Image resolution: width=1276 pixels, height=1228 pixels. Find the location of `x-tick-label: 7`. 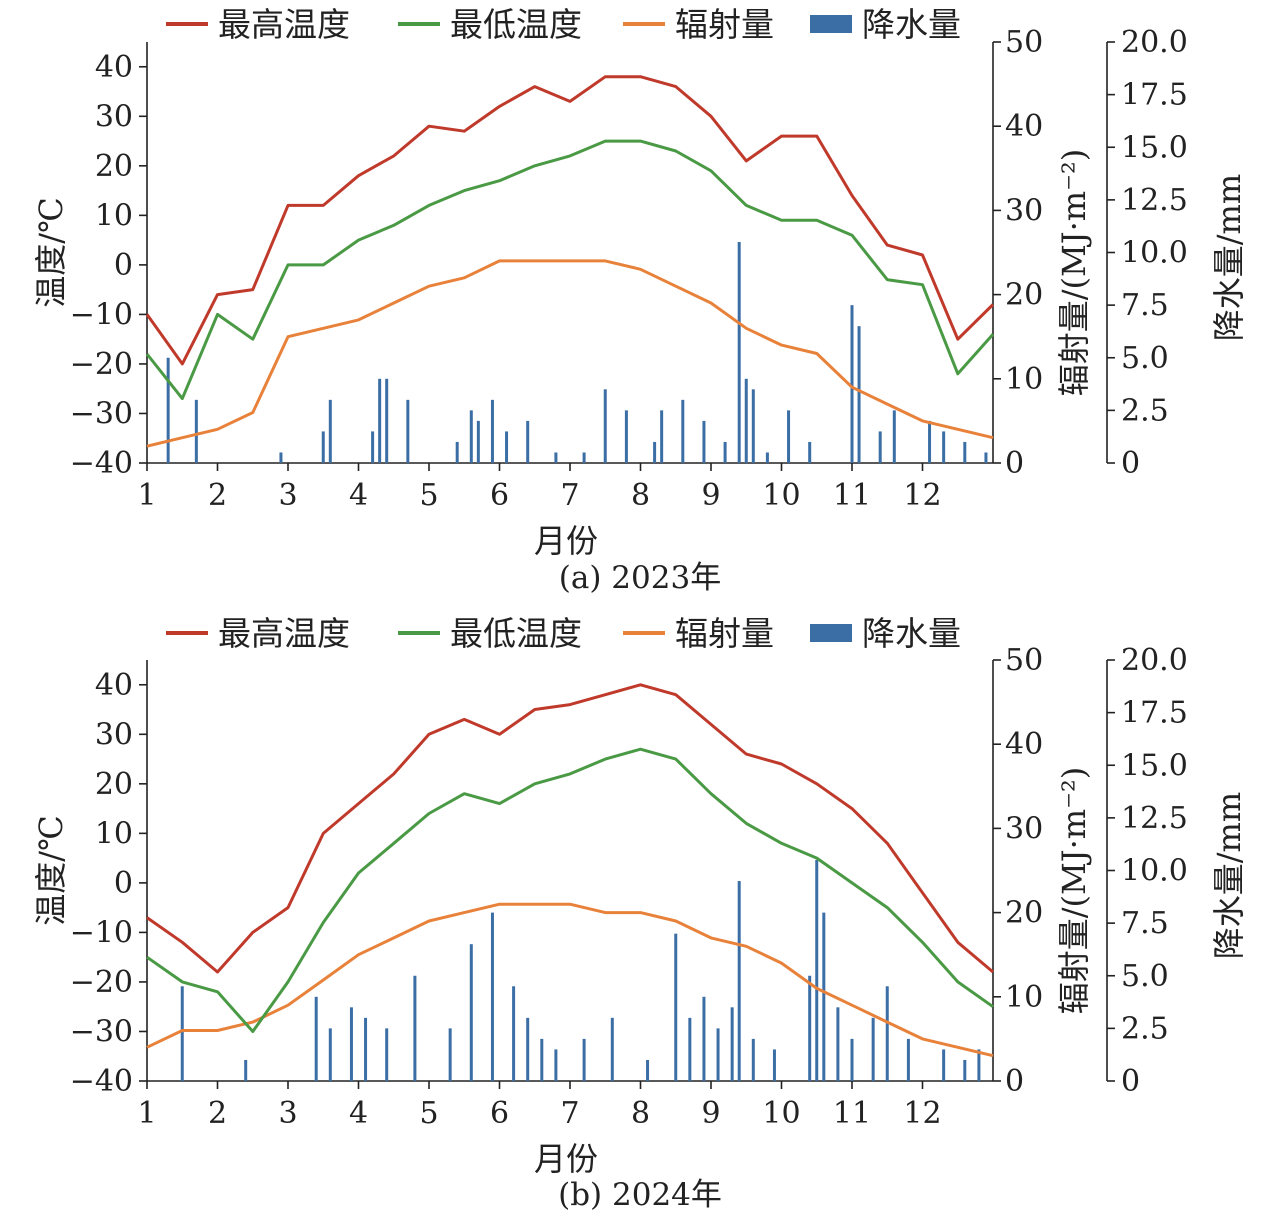

x-tick-label: 7 is located at coordinates (569, 495).